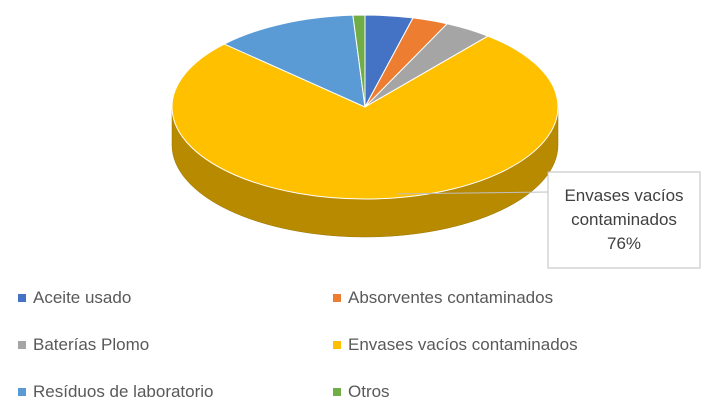  I want to click on legend-label: Aceite usado, so click(82, 297).